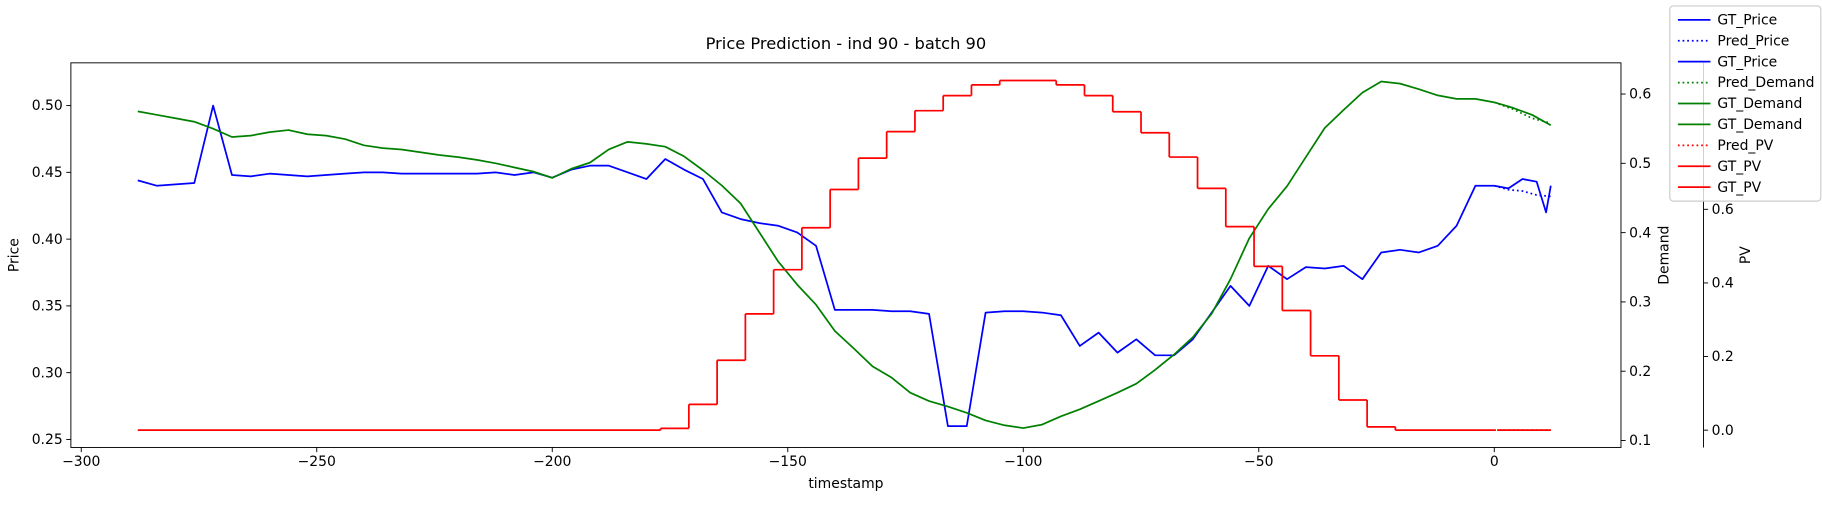  I want to click on y2-tick-label: 0.6, so click(1640, 95).